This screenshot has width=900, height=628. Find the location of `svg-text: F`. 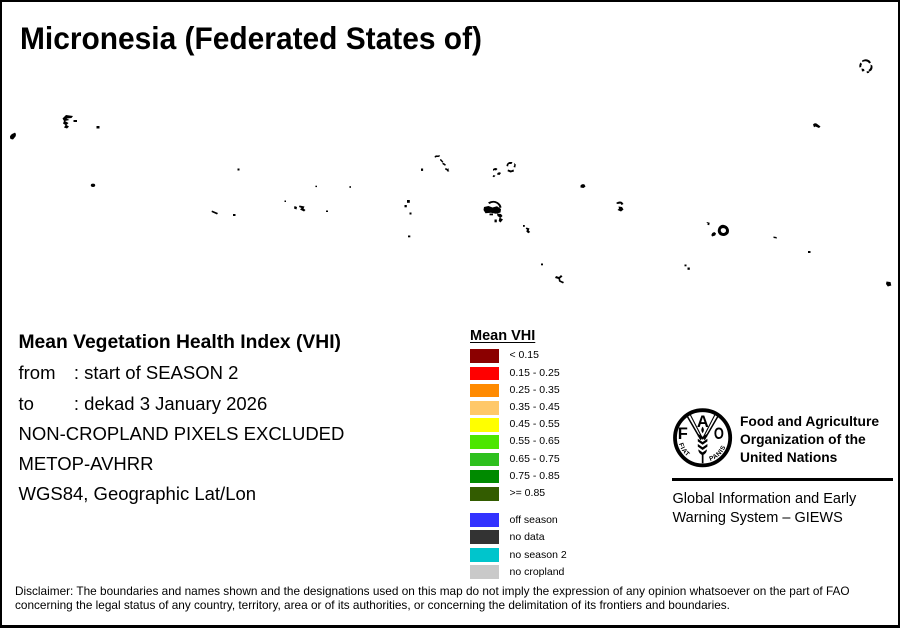

svg-text: F is located at coordinates (683, 434).